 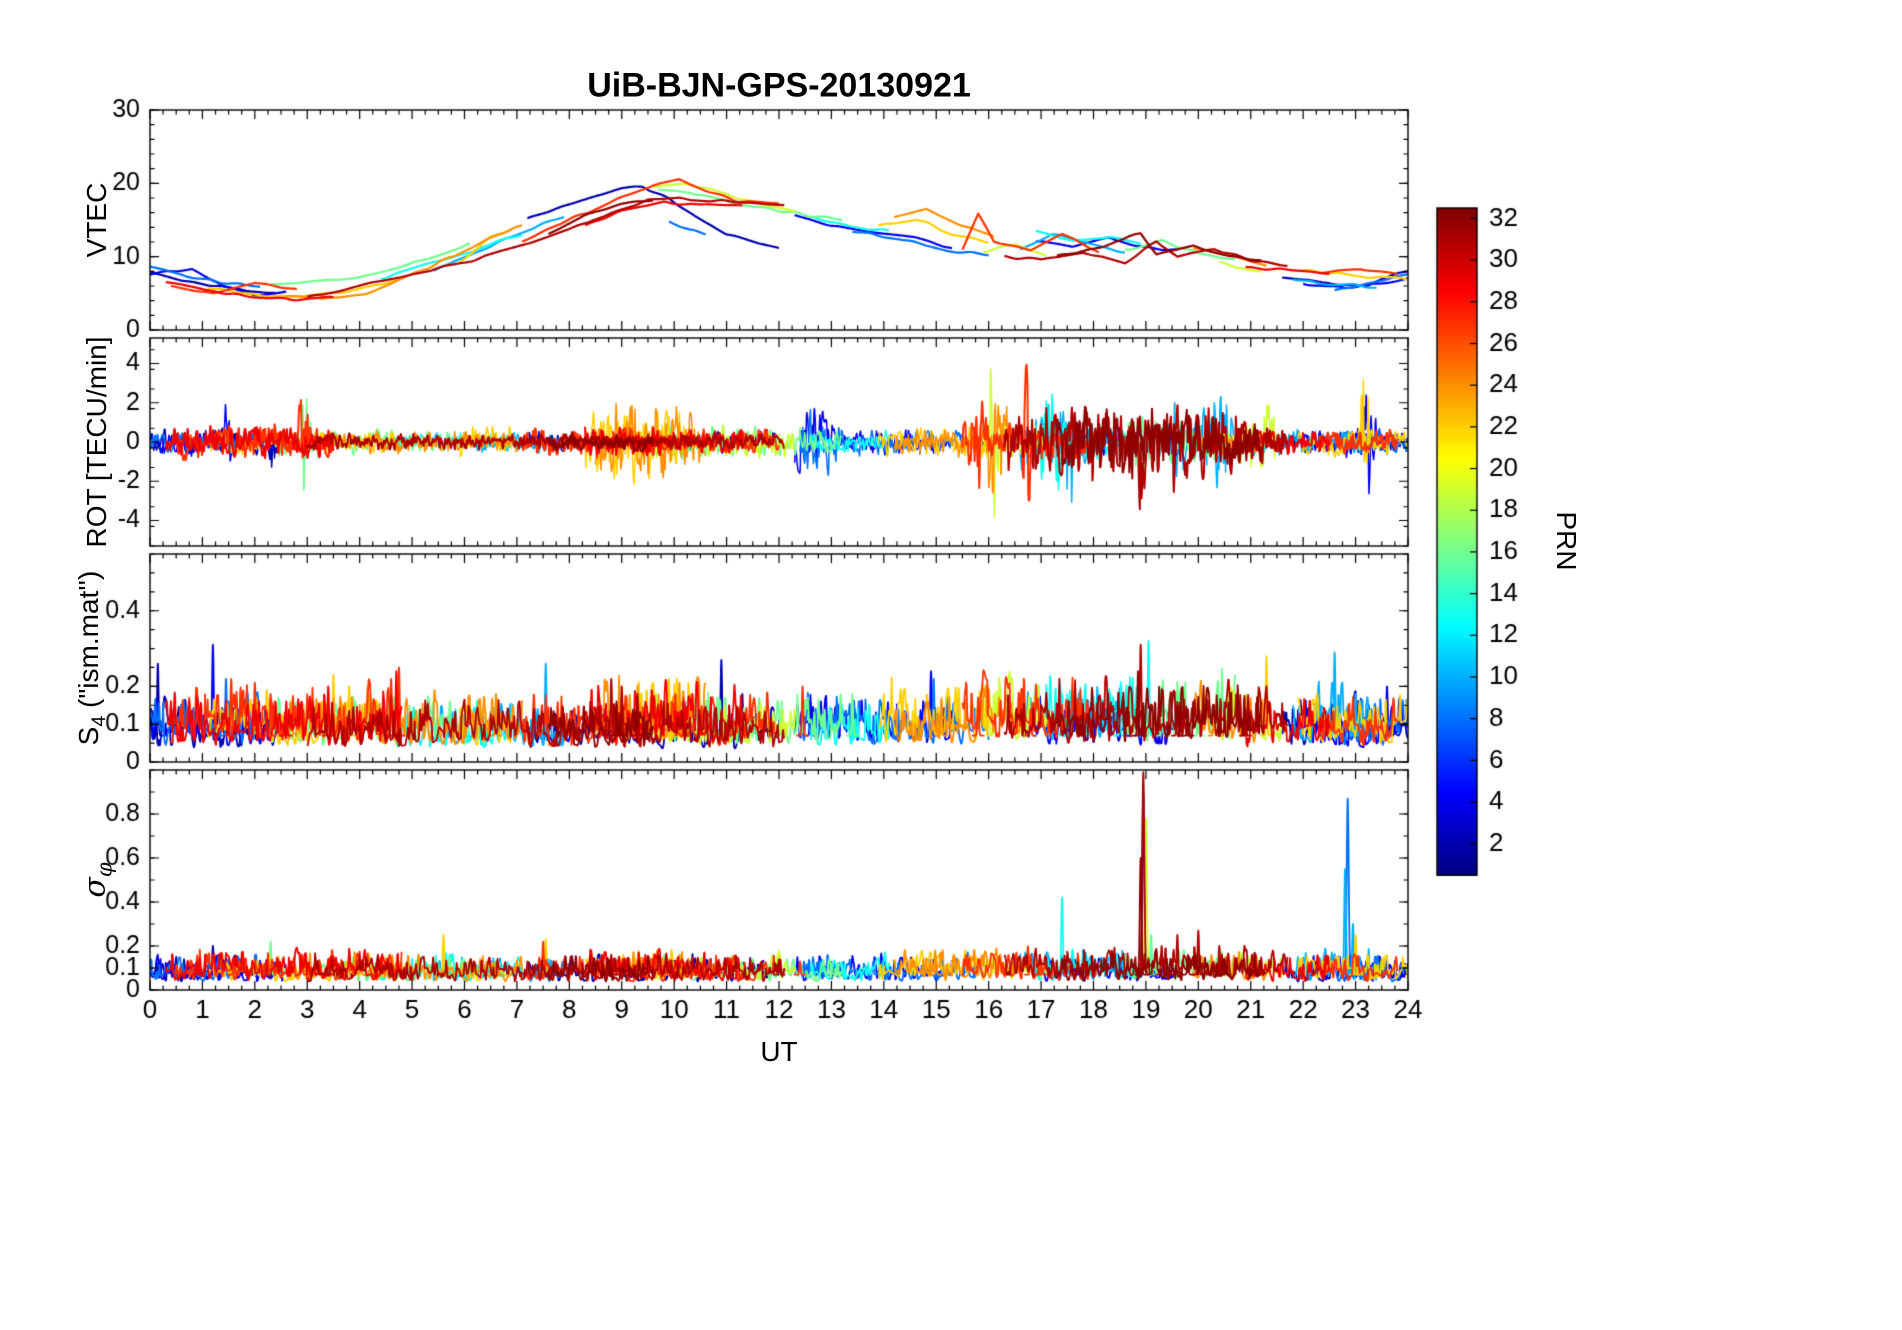 What do you see at coordinates (96, 442) in the screenshot?
I see `y-axis-label-rot: ROT [TECU/min]` at bounding box center [96, 442].